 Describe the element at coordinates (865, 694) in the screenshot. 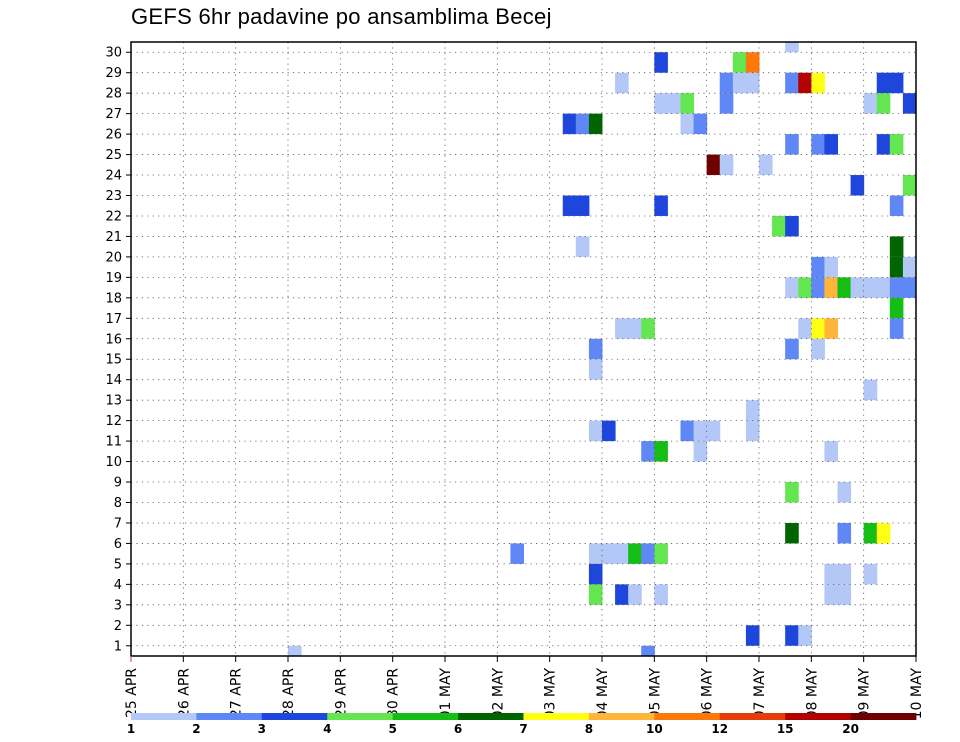

I see `x-tick-label: 09 MAY` at that location.